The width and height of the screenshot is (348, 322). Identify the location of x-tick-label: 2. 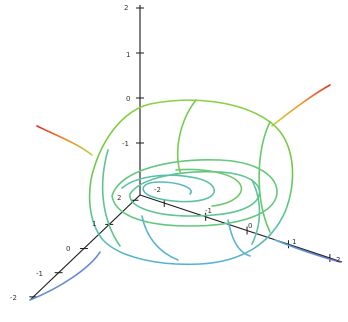
(338, 260).